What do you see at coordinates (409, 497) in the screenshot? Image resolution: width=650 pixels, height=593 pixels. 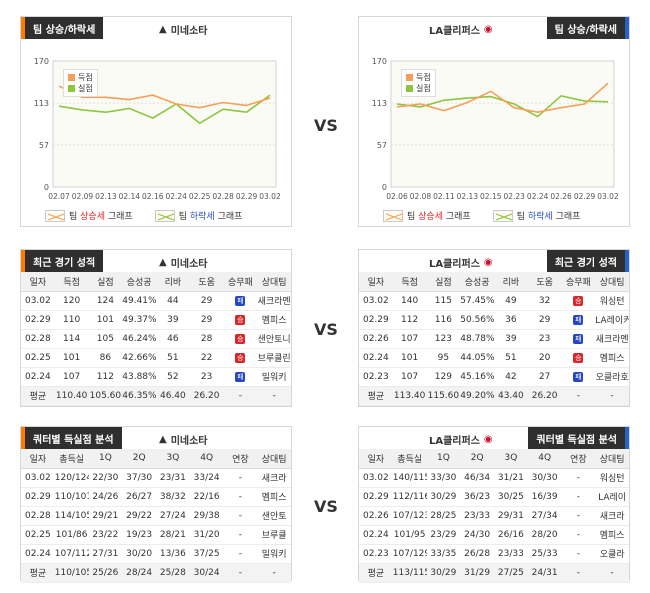 I see `table-cell: 112/116` at bounding box center [409, 497].